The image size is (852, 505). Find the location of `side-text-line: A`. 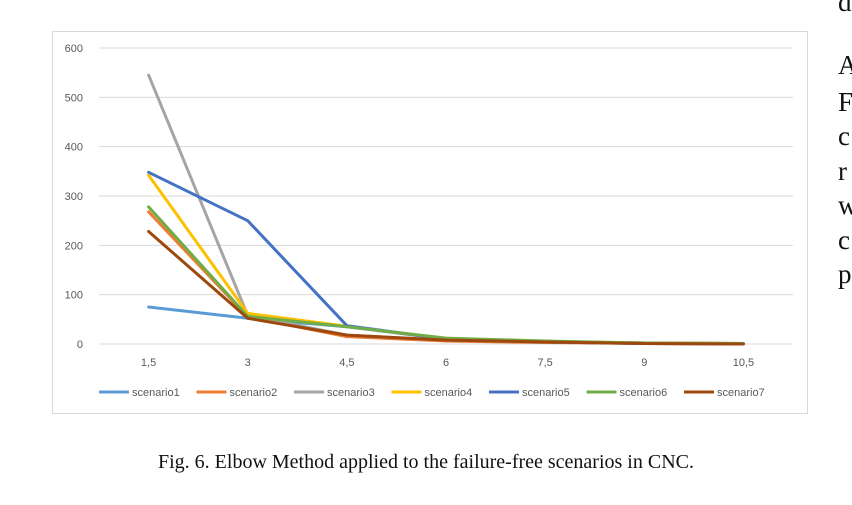

side-text-line: A is located at coordinates (845, 65).